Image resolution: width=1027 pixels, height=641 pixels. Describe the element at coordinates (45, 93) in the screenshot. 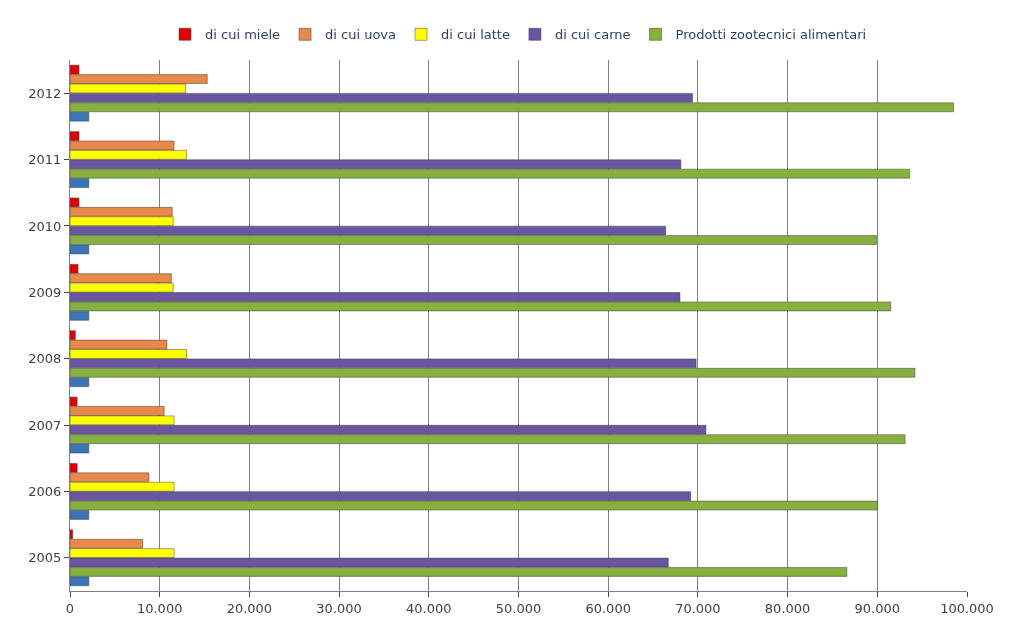

I see `y-tick-label: 2012` at that location.